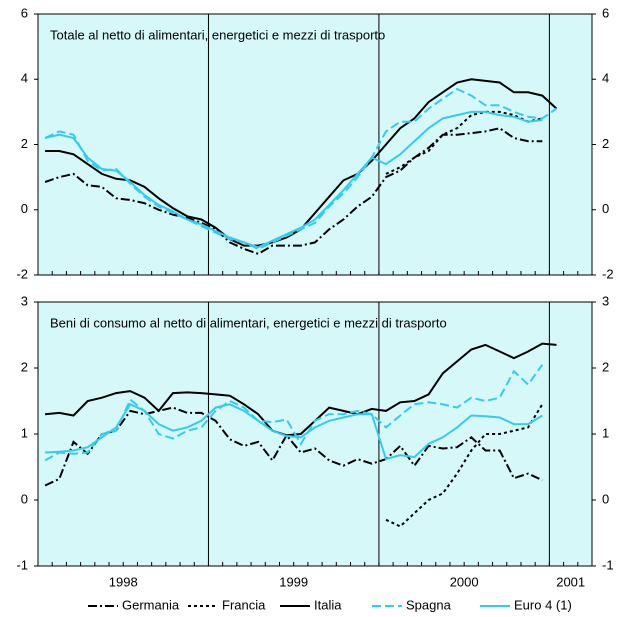 The image size is (631, 617). What do you see at coordinates (608, 564) in the screenshot?
I see `y2-tick-label: -1` at bounding box center [608, 564].